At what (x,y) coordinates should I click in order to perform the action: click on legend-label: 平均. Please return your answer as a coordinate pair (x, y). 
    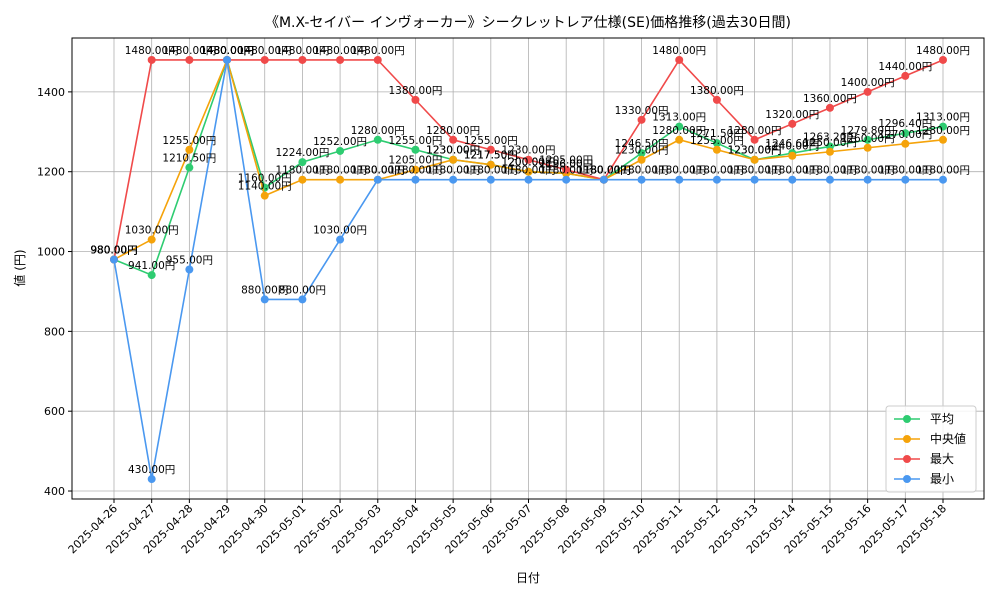
    Looking at the image, I should click on (942, 419).